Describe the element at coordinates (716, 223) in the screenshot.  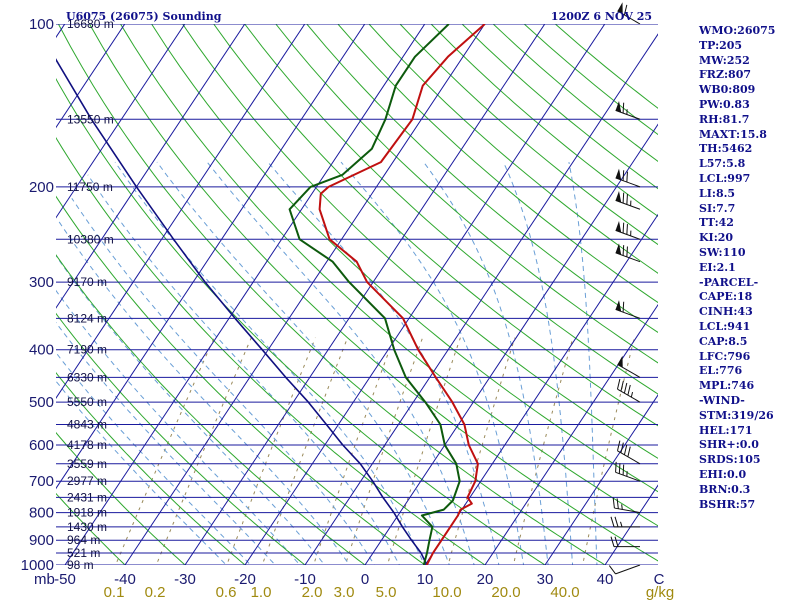
I see `index-row: TT:42` at that location.